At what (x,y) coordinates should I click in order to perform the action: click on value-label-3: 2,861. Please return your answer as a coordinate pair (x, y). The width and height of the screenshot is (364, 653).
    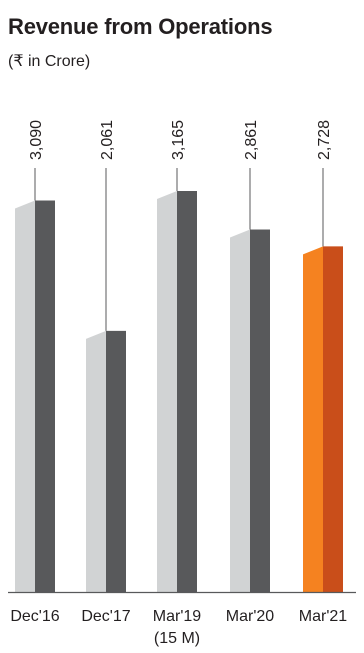
    Looking at the image, I should click on (251, 140).